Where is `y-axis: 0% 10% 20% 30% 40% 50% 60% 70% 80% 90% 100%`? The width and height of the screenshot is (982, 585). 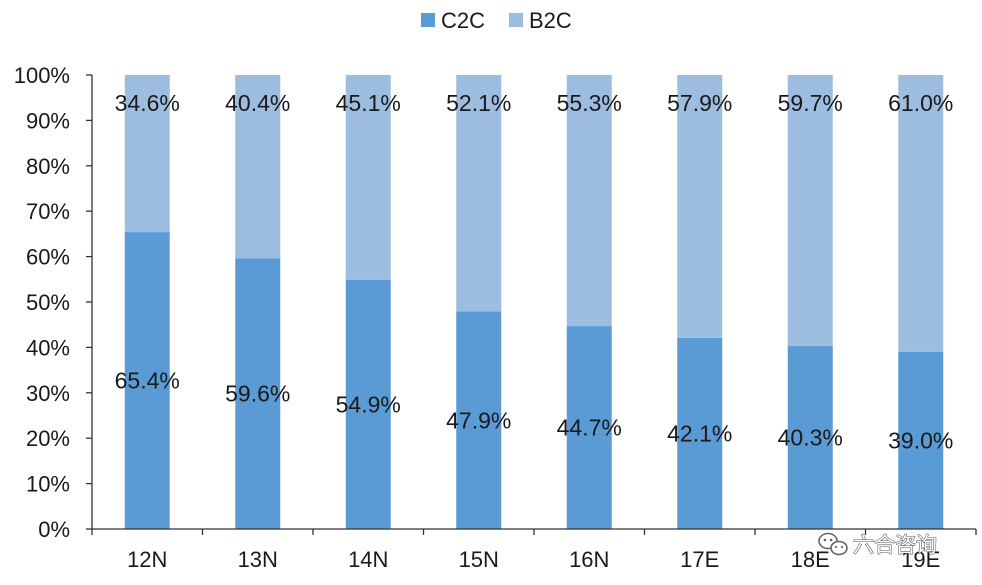
y-axis: 0% 10% 20% 30% 40% 50% 60% 70% 80% 90% 100% is located at coordinates (53, 302).